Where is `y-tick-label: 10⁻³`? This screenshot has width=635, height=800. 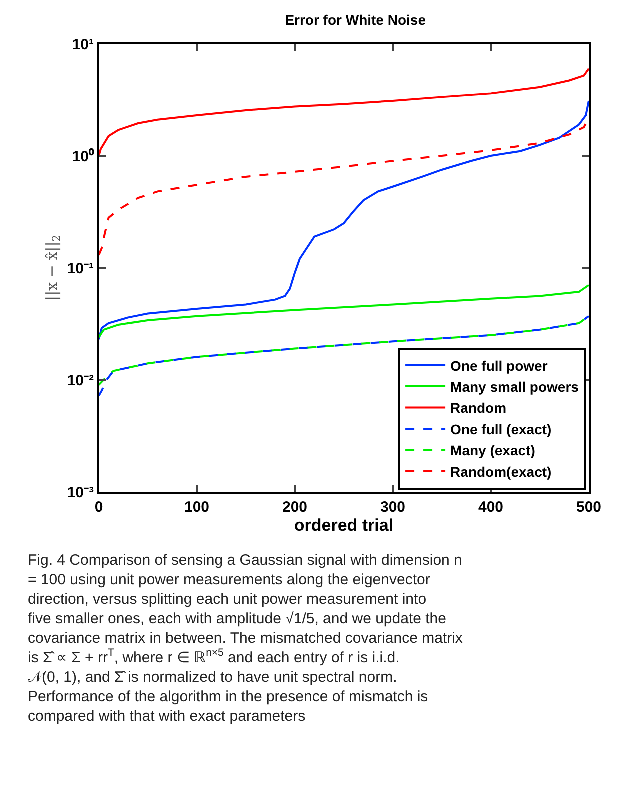
y-tick-label: 10⁻³ is located at coordinates (80, 493).